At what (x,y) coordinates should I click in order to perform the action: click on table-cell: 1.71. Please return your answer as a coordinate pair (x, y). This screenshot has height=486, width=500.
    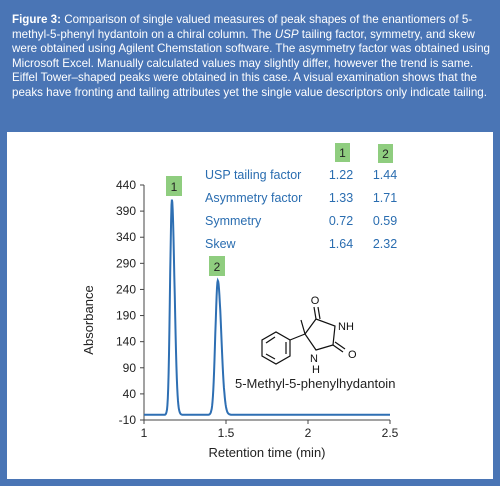
    Looking at the image, I should click on (385, 198).